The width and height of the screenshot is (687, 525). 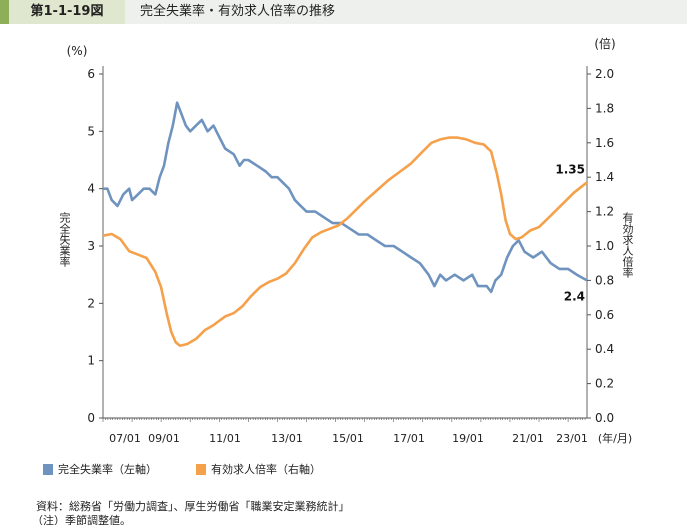 What do you see at coordinates (91, 303) in the screenshot?
I see `left-tick-label: 2` at bounding box center [91, 303].